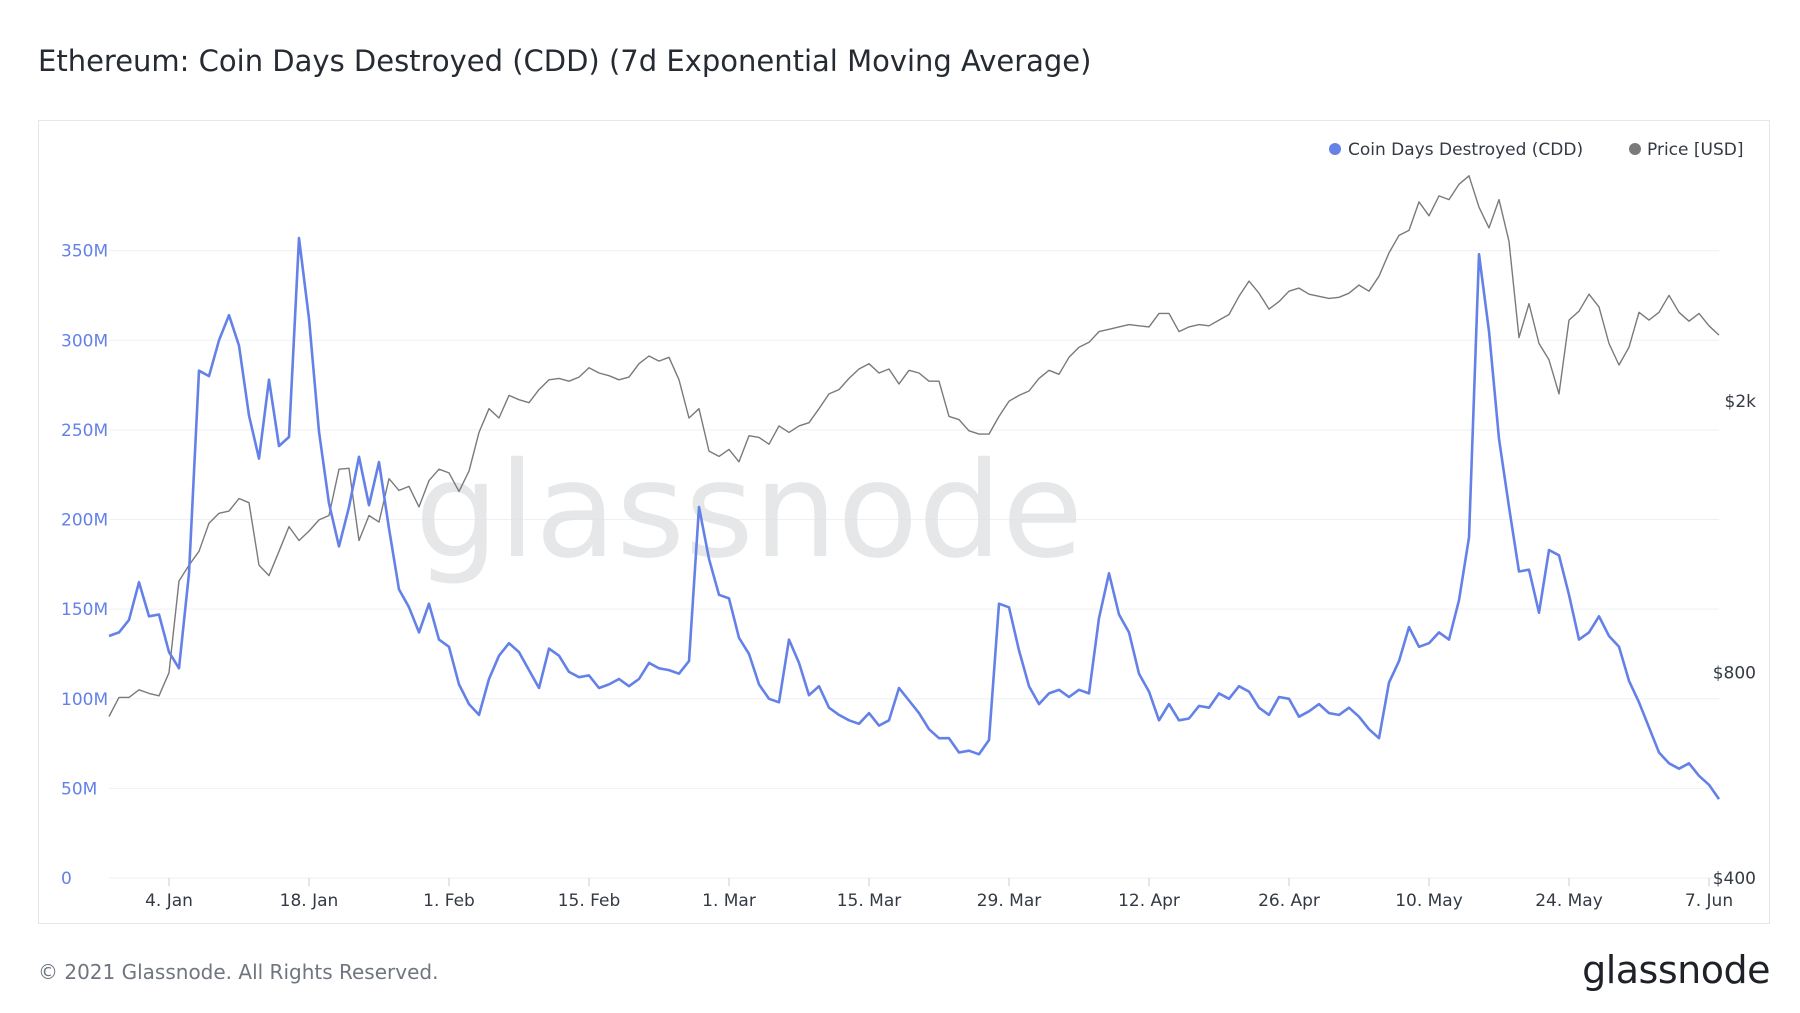 This screenshot has height=1013, width=1800. What do you see at coordinates (869, 901) in the screenshot?
I see `x-tick-label: 15. Mar` at bounding box center [869, 901].